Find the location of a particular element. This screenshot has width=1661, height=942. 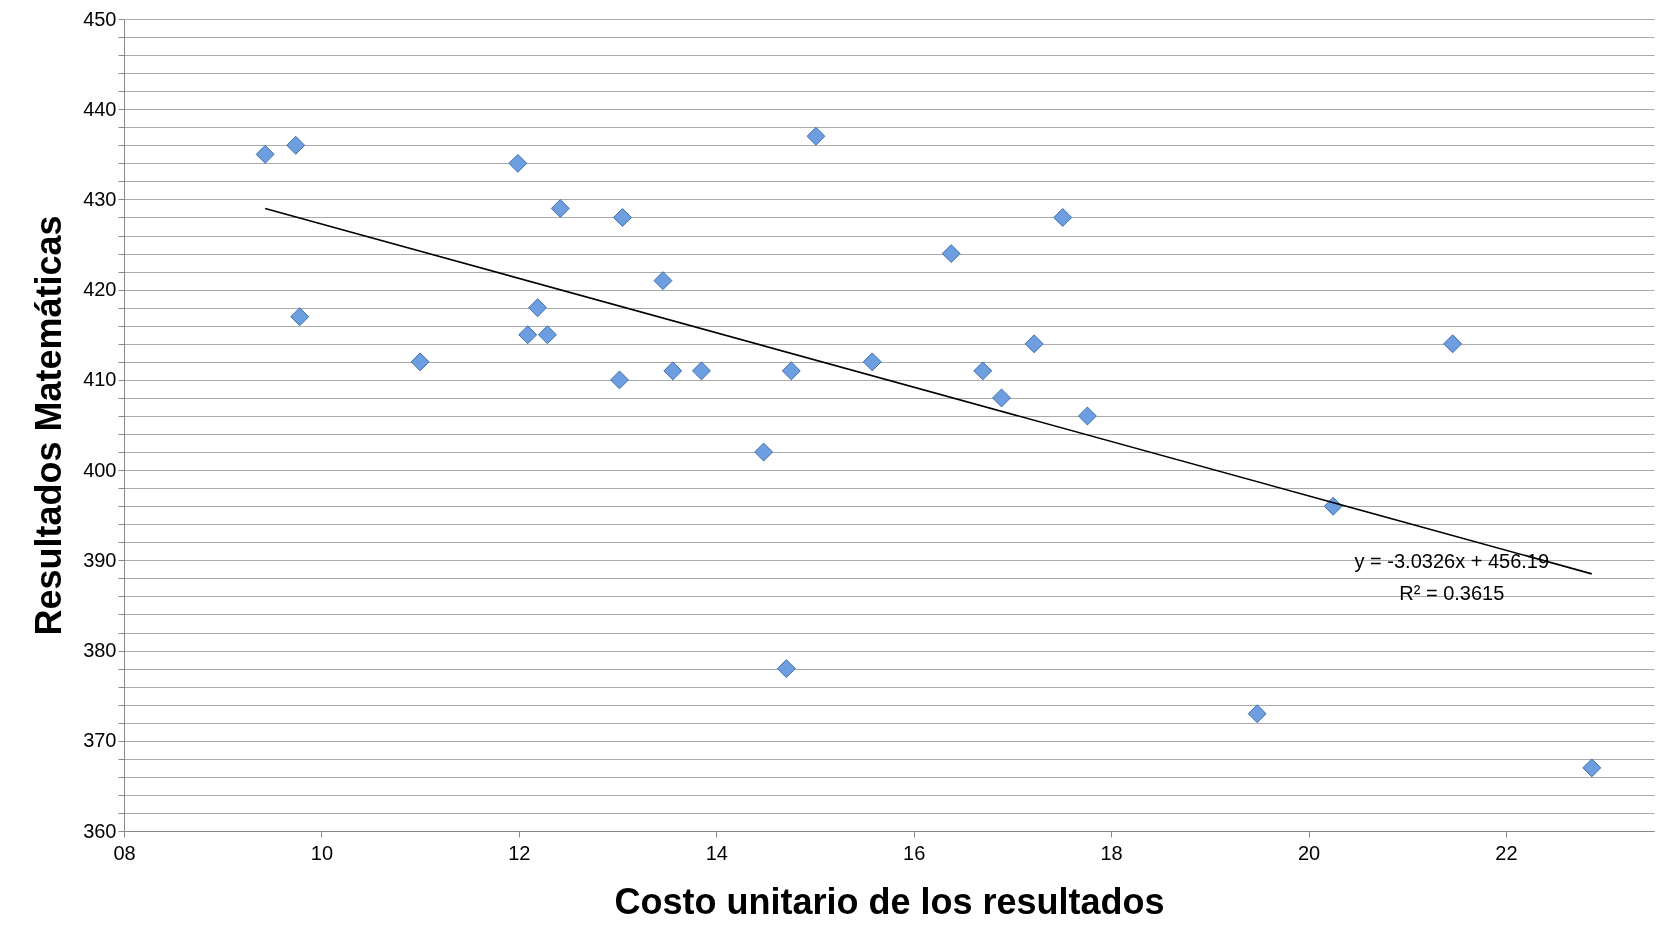

y-tick-label: 390 is located at coordinates (100, 559).